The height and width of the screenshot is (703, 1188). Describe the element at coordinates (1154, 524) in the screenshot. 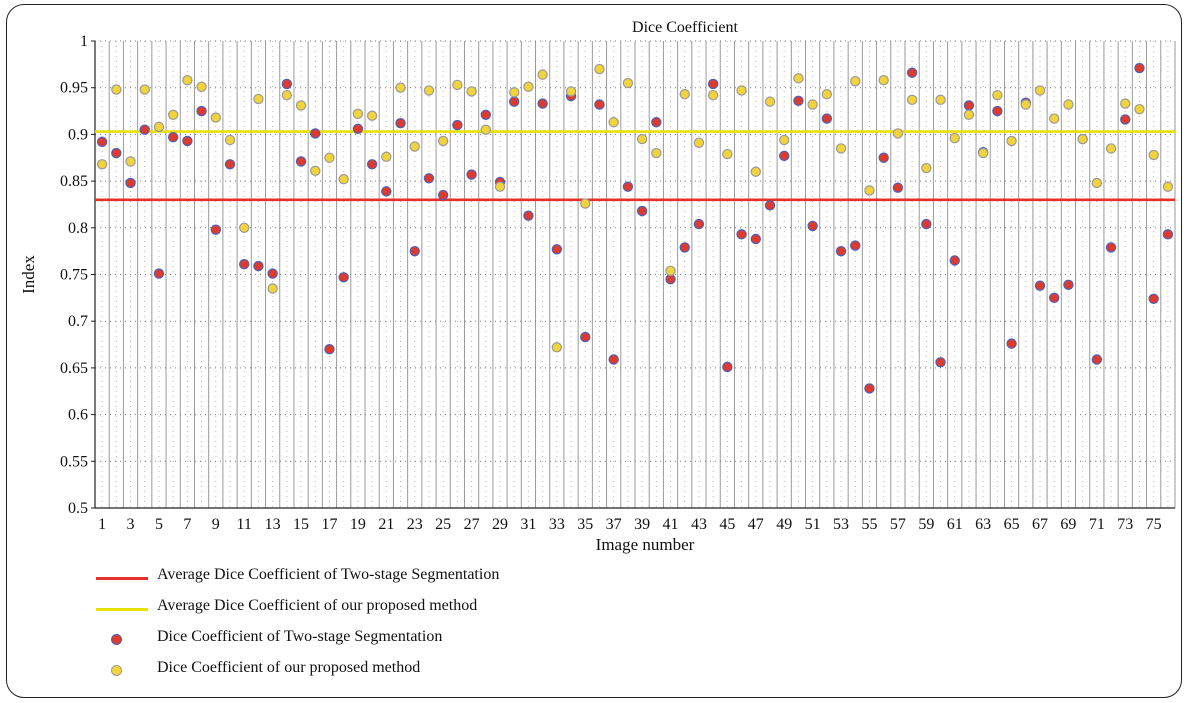

I see `x-tick-label: 75` at that location.